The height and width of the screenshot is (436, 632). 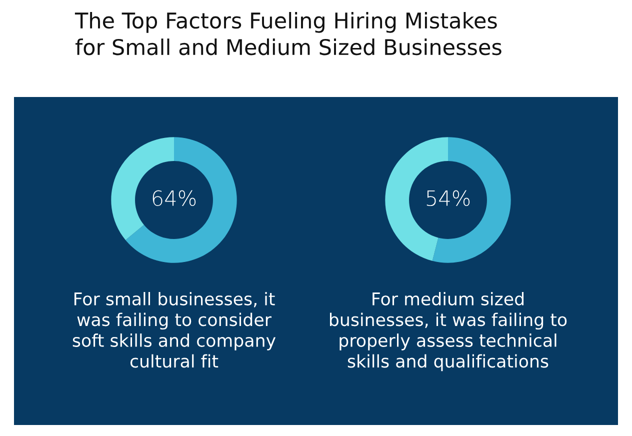 I want to click on donut-slice, so click(x=181, y=200).